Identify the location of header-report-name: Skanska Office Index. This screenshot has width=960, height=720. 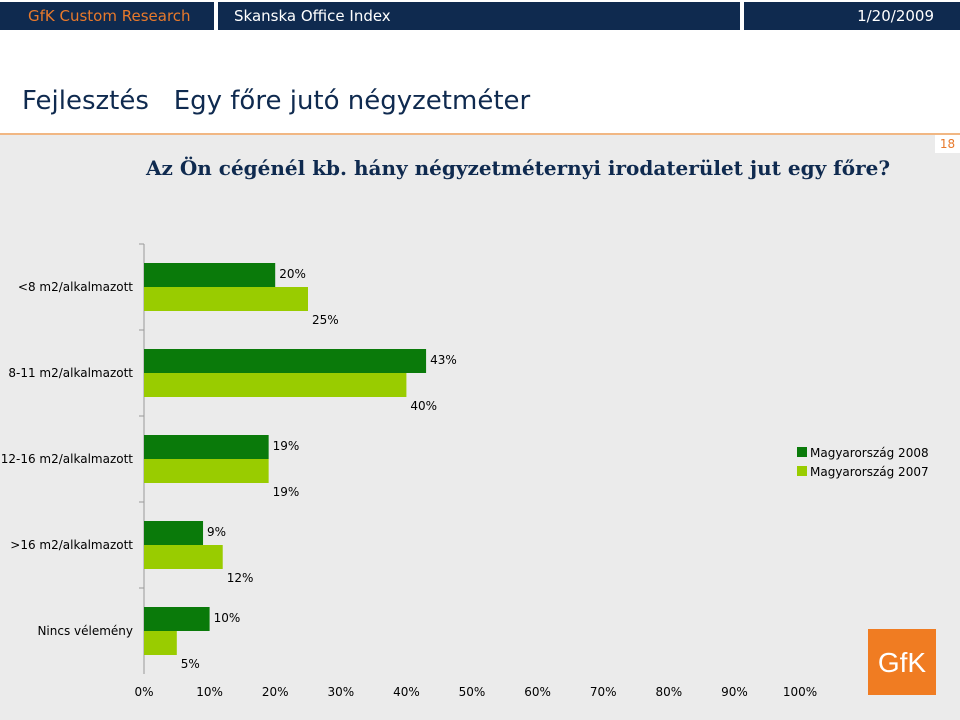
(479, 16).